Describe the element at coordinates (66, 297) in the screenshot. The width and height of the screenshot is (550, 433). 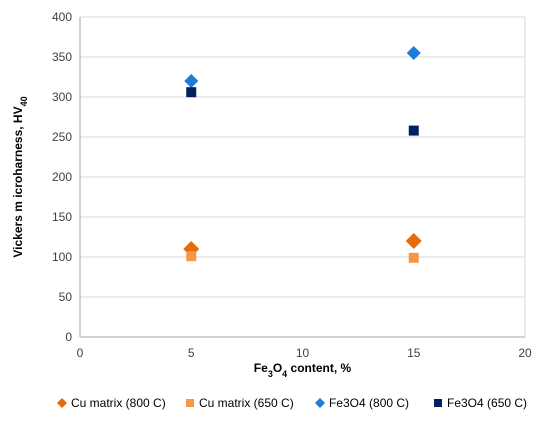
I see `y-tick-label-50: 50` at that location.